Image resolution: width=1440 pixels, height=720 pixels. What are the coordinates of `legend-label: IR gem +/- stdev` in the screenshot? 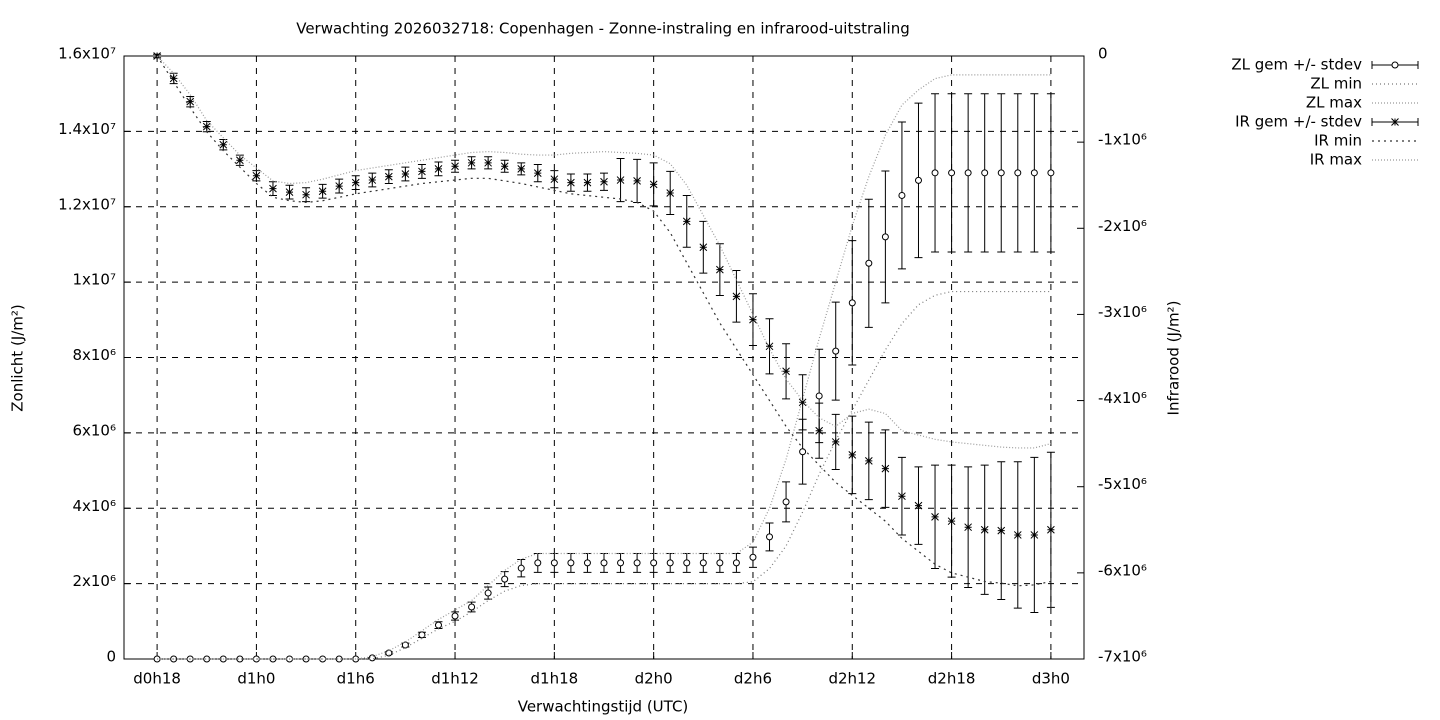 It's located at (1298, 122).